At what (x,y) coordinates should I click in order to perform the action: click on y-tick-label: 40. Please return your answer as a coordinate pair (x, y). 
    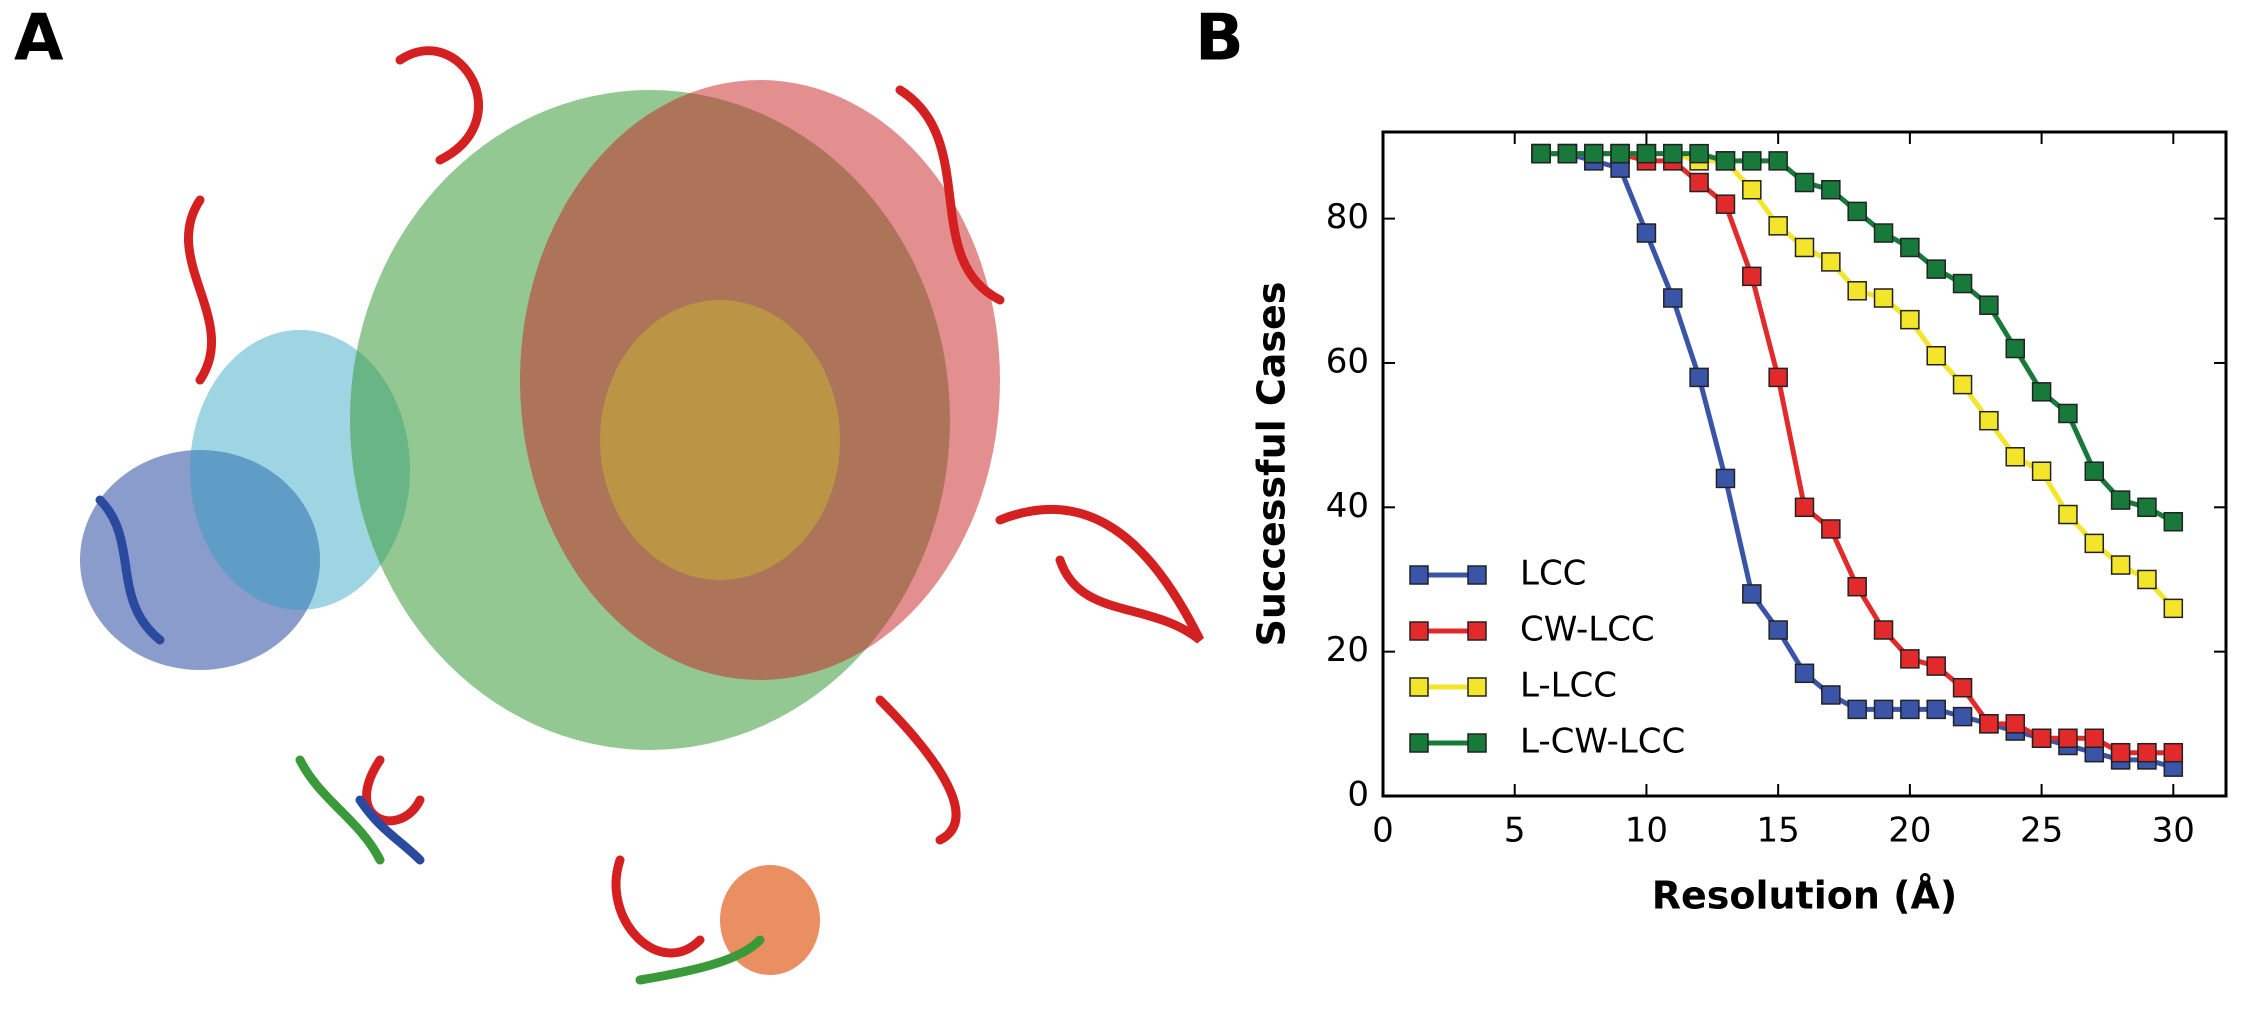
    Looking at the image, I should click on (1347, 506).